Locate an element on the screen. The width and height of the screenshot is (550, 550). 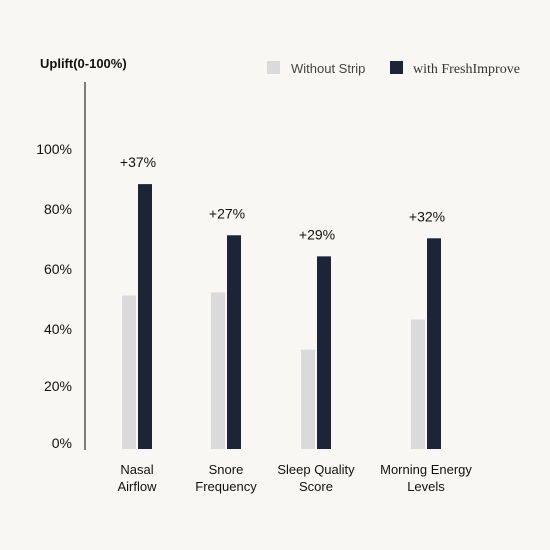
legend-swatch-without-strip is located at coordinates (273, 67).